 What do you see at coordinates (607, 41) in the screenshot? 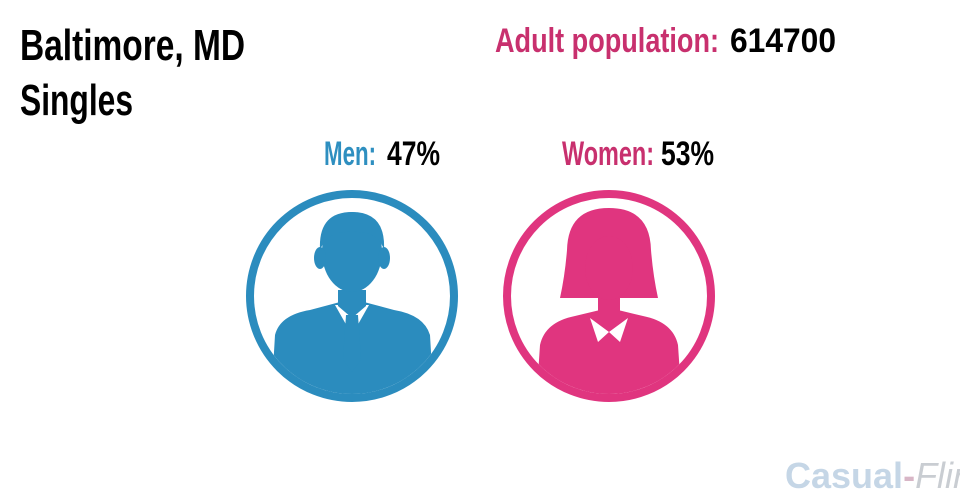
I see `population-label: Adult population:` at bounding box center [607, 41].